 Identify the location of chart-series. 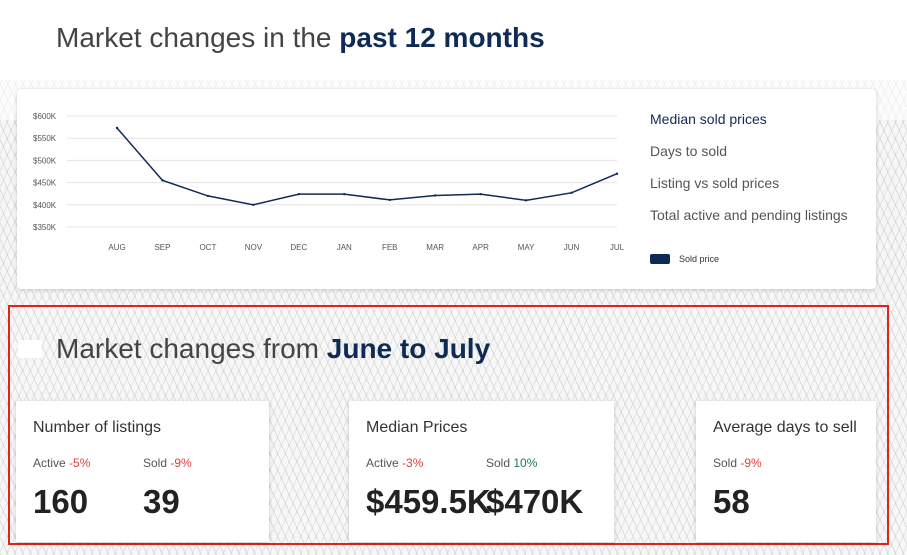
(367, 166).